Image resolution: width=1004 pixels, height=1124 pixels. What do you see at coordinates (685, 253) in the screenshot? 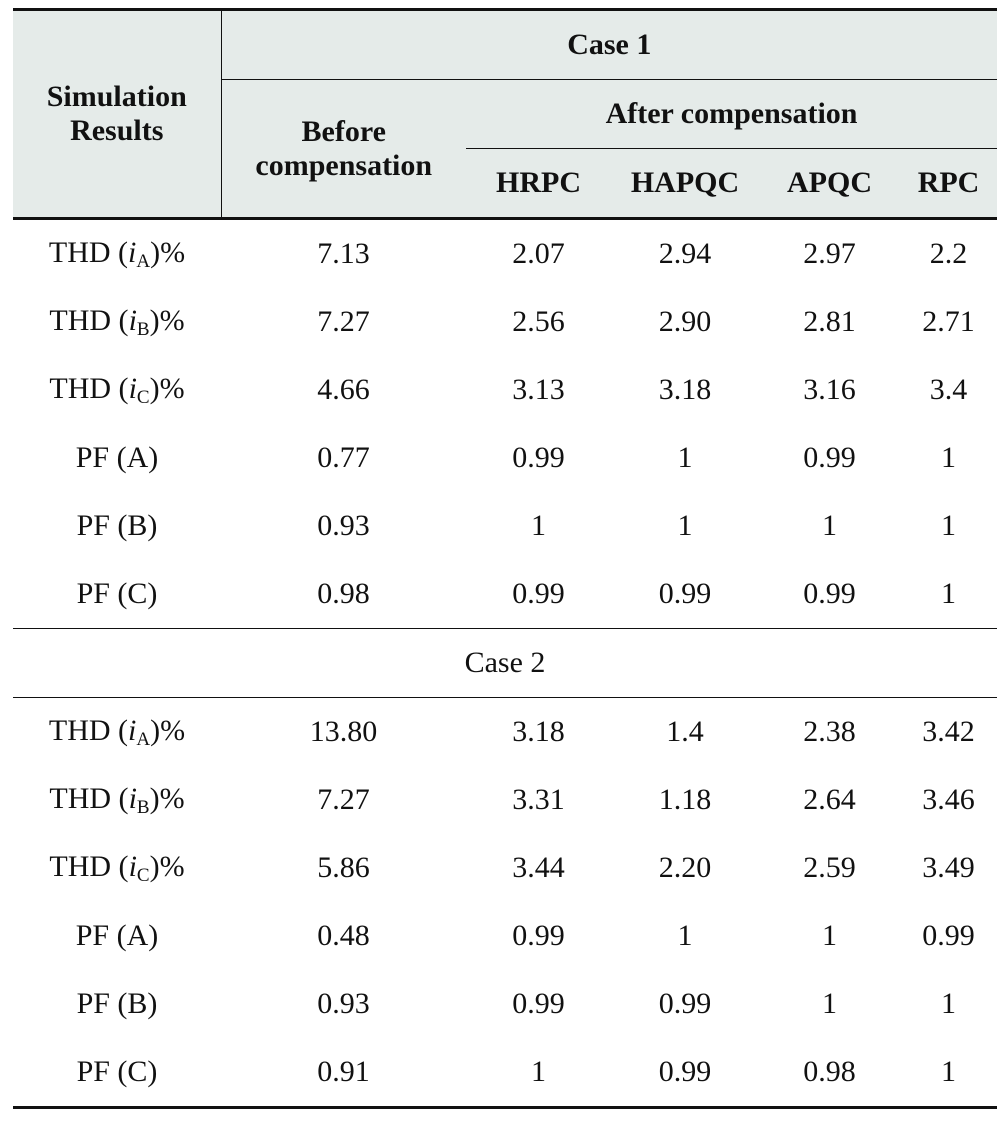
I see `value-cell: 2.94` at bounding box center [685, 253].